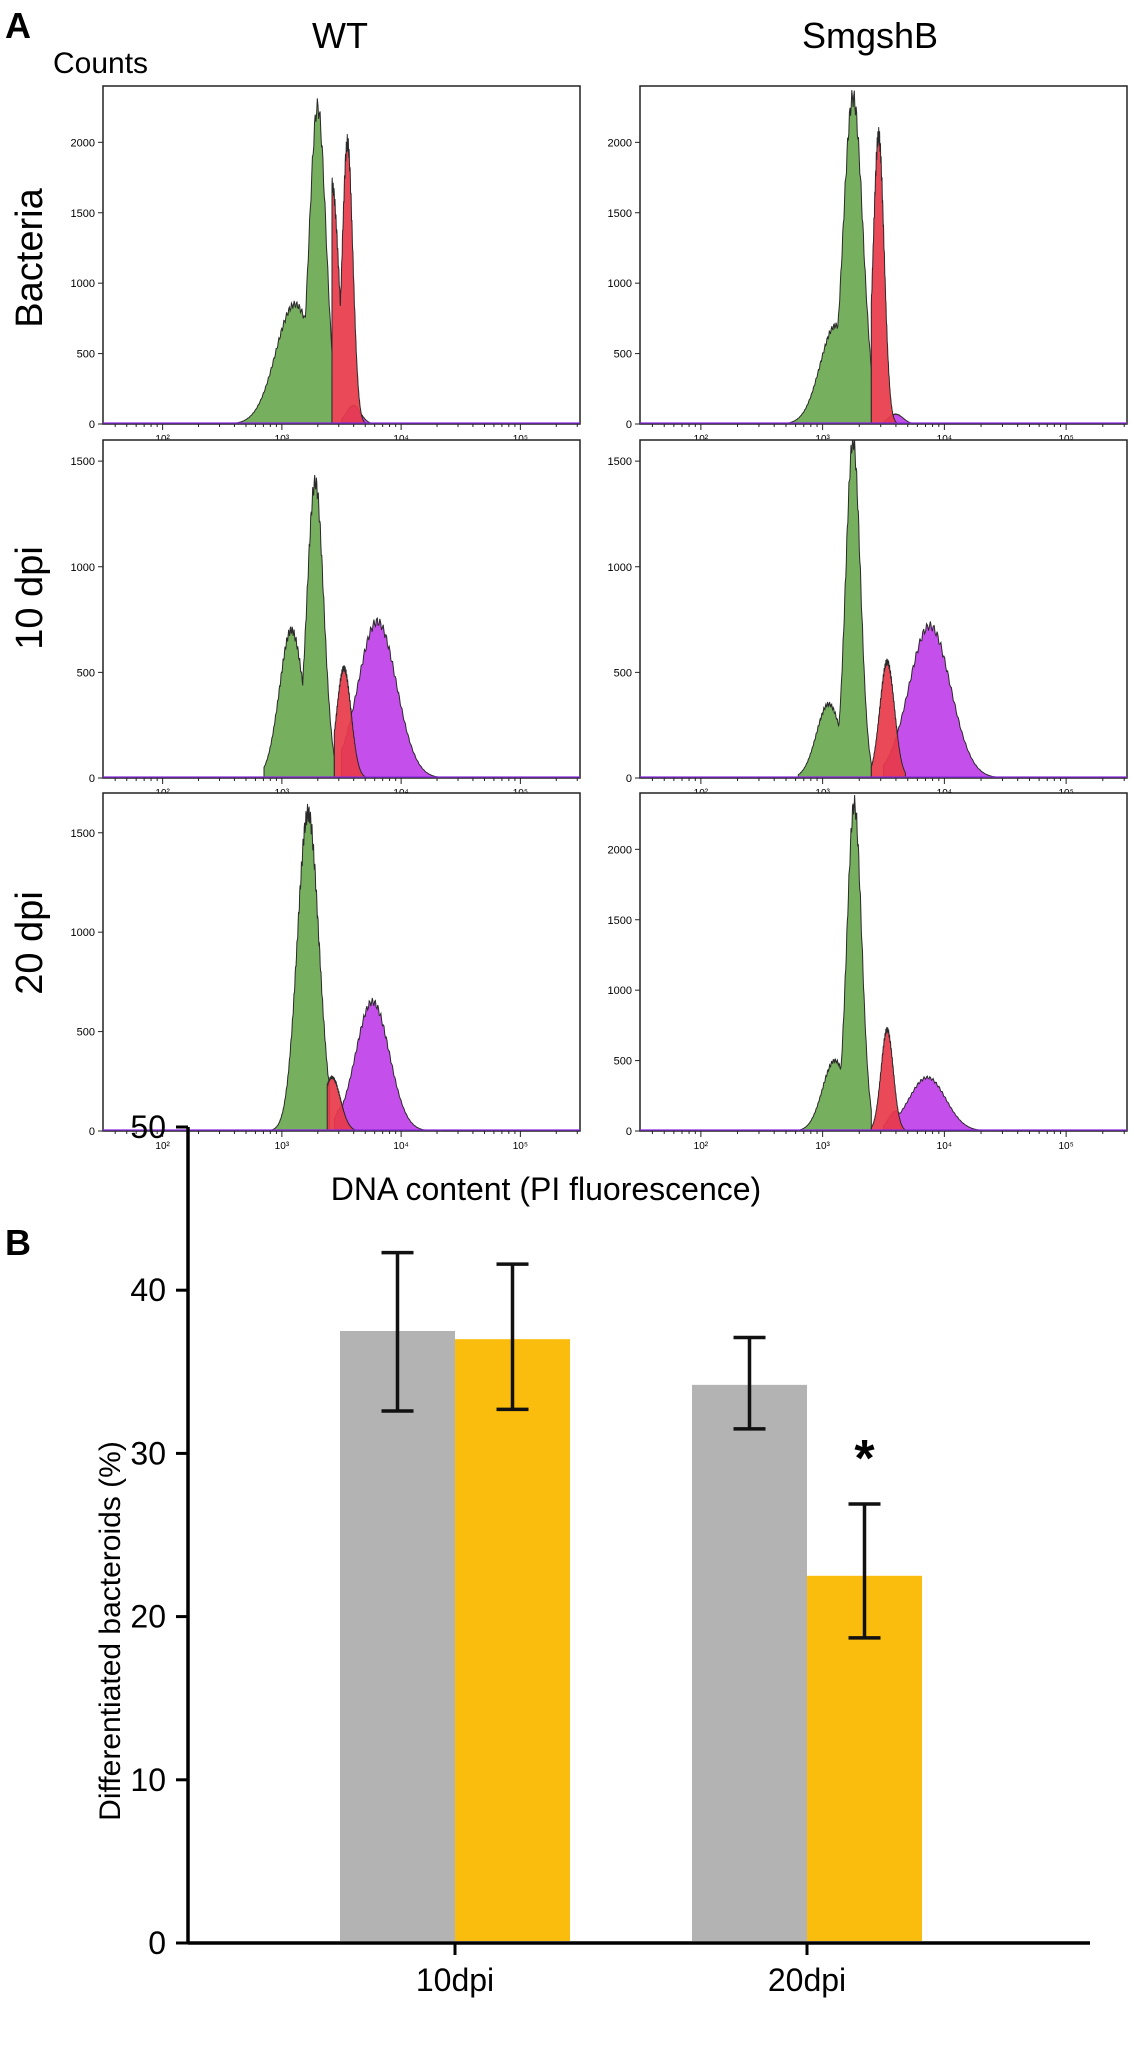 The width and height of the screenshot is (1134, 2050). What do you see at coordinates (864, 1459) in the screenshot?
I see `significance-asterisk: *` at bounding box center [864, 1459].